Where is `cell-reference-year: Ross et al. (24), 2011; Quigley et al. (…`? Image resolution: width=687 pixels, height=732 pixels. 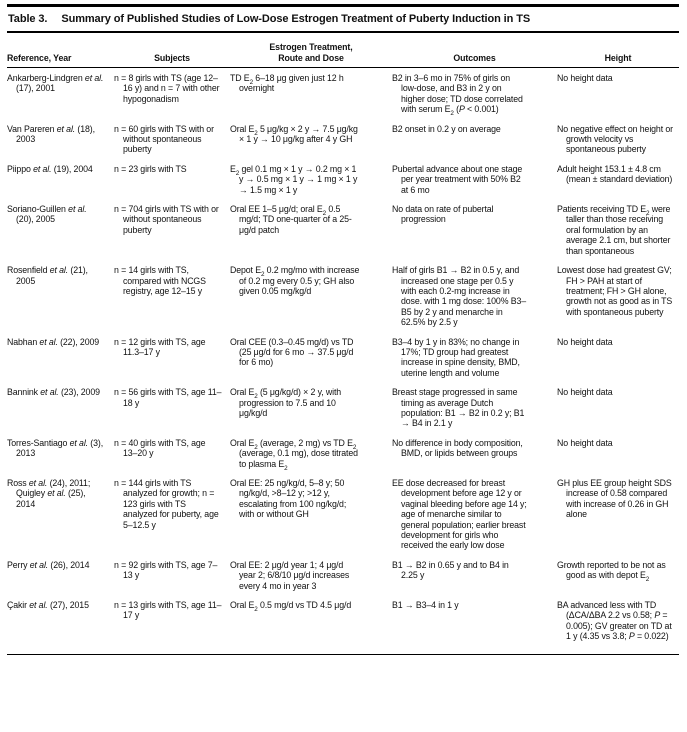
cell-reference-year: Ross et al. (24), 2011; Quigley et al. (… is located at coordinates (49, 493).